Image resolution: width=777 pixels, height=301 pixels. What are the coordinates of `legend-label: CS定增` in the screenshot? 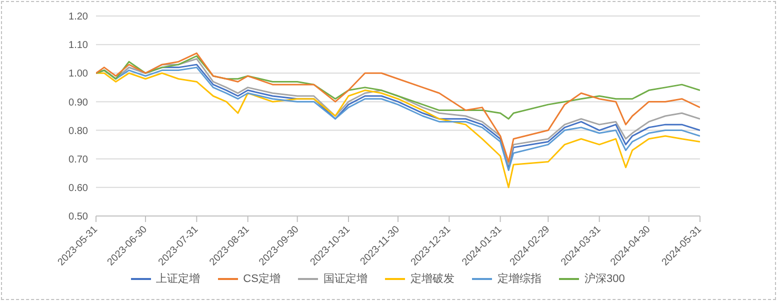 It's located at (261, 279).